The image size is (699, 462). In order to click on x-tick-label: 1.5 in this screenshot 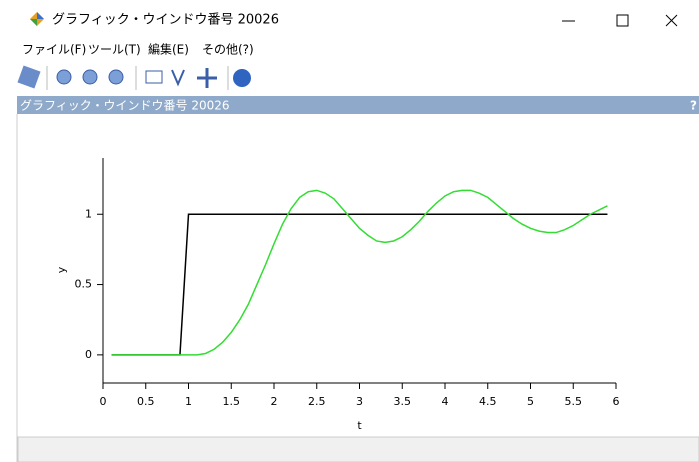, I will do `click(232, 401)`.